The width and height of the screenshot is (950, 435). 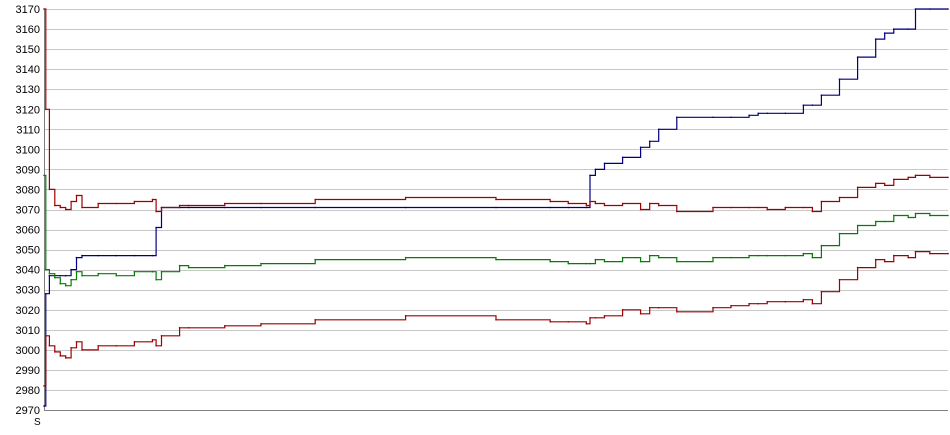 I want to click on x-tick-label-first: S, so click(x=37, y=422).